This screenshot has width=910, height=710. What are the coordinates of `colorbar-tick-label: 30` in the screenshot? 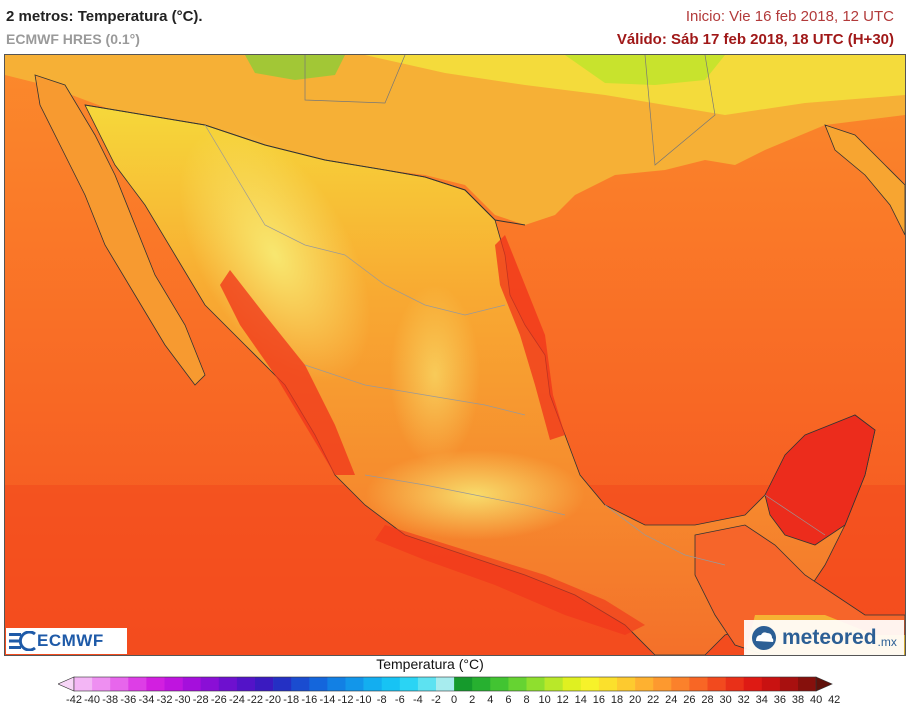 It's located at (725, 700).